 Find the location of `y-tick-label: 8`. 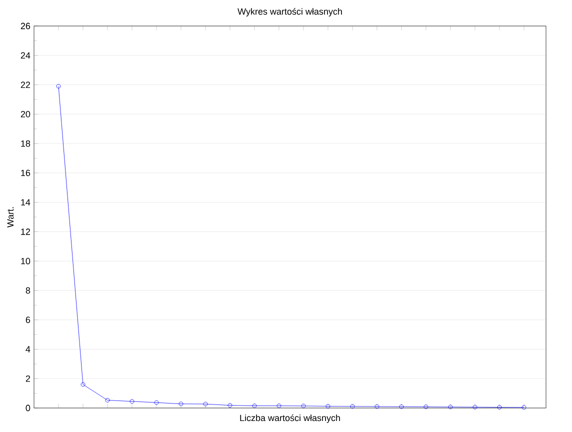

y-tick-label: 8 is located at coordinates (28, 290).